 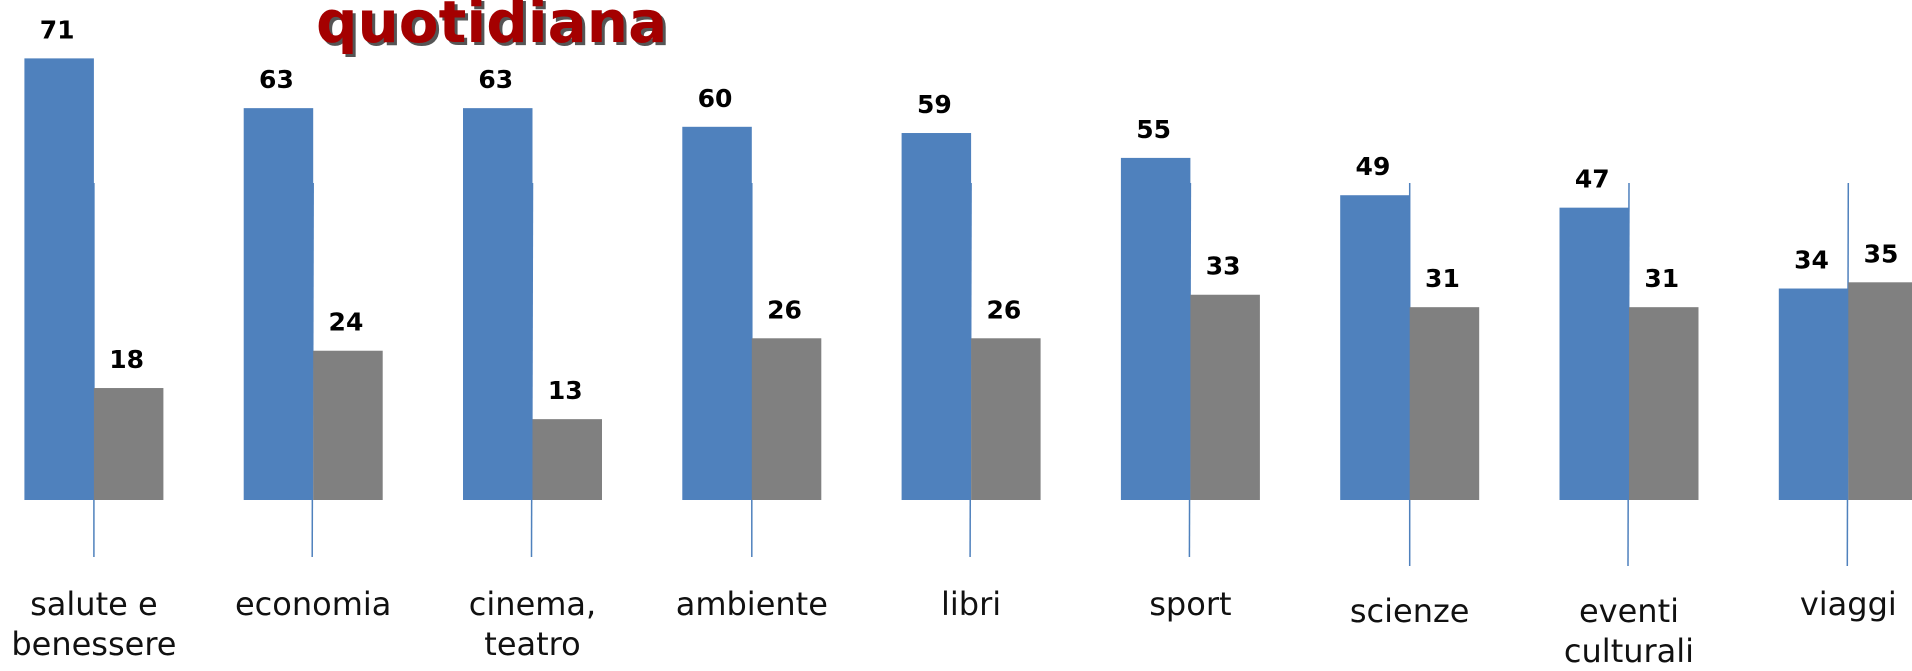 I want to click on category-label: ambiente, so click(x=751, y=604).